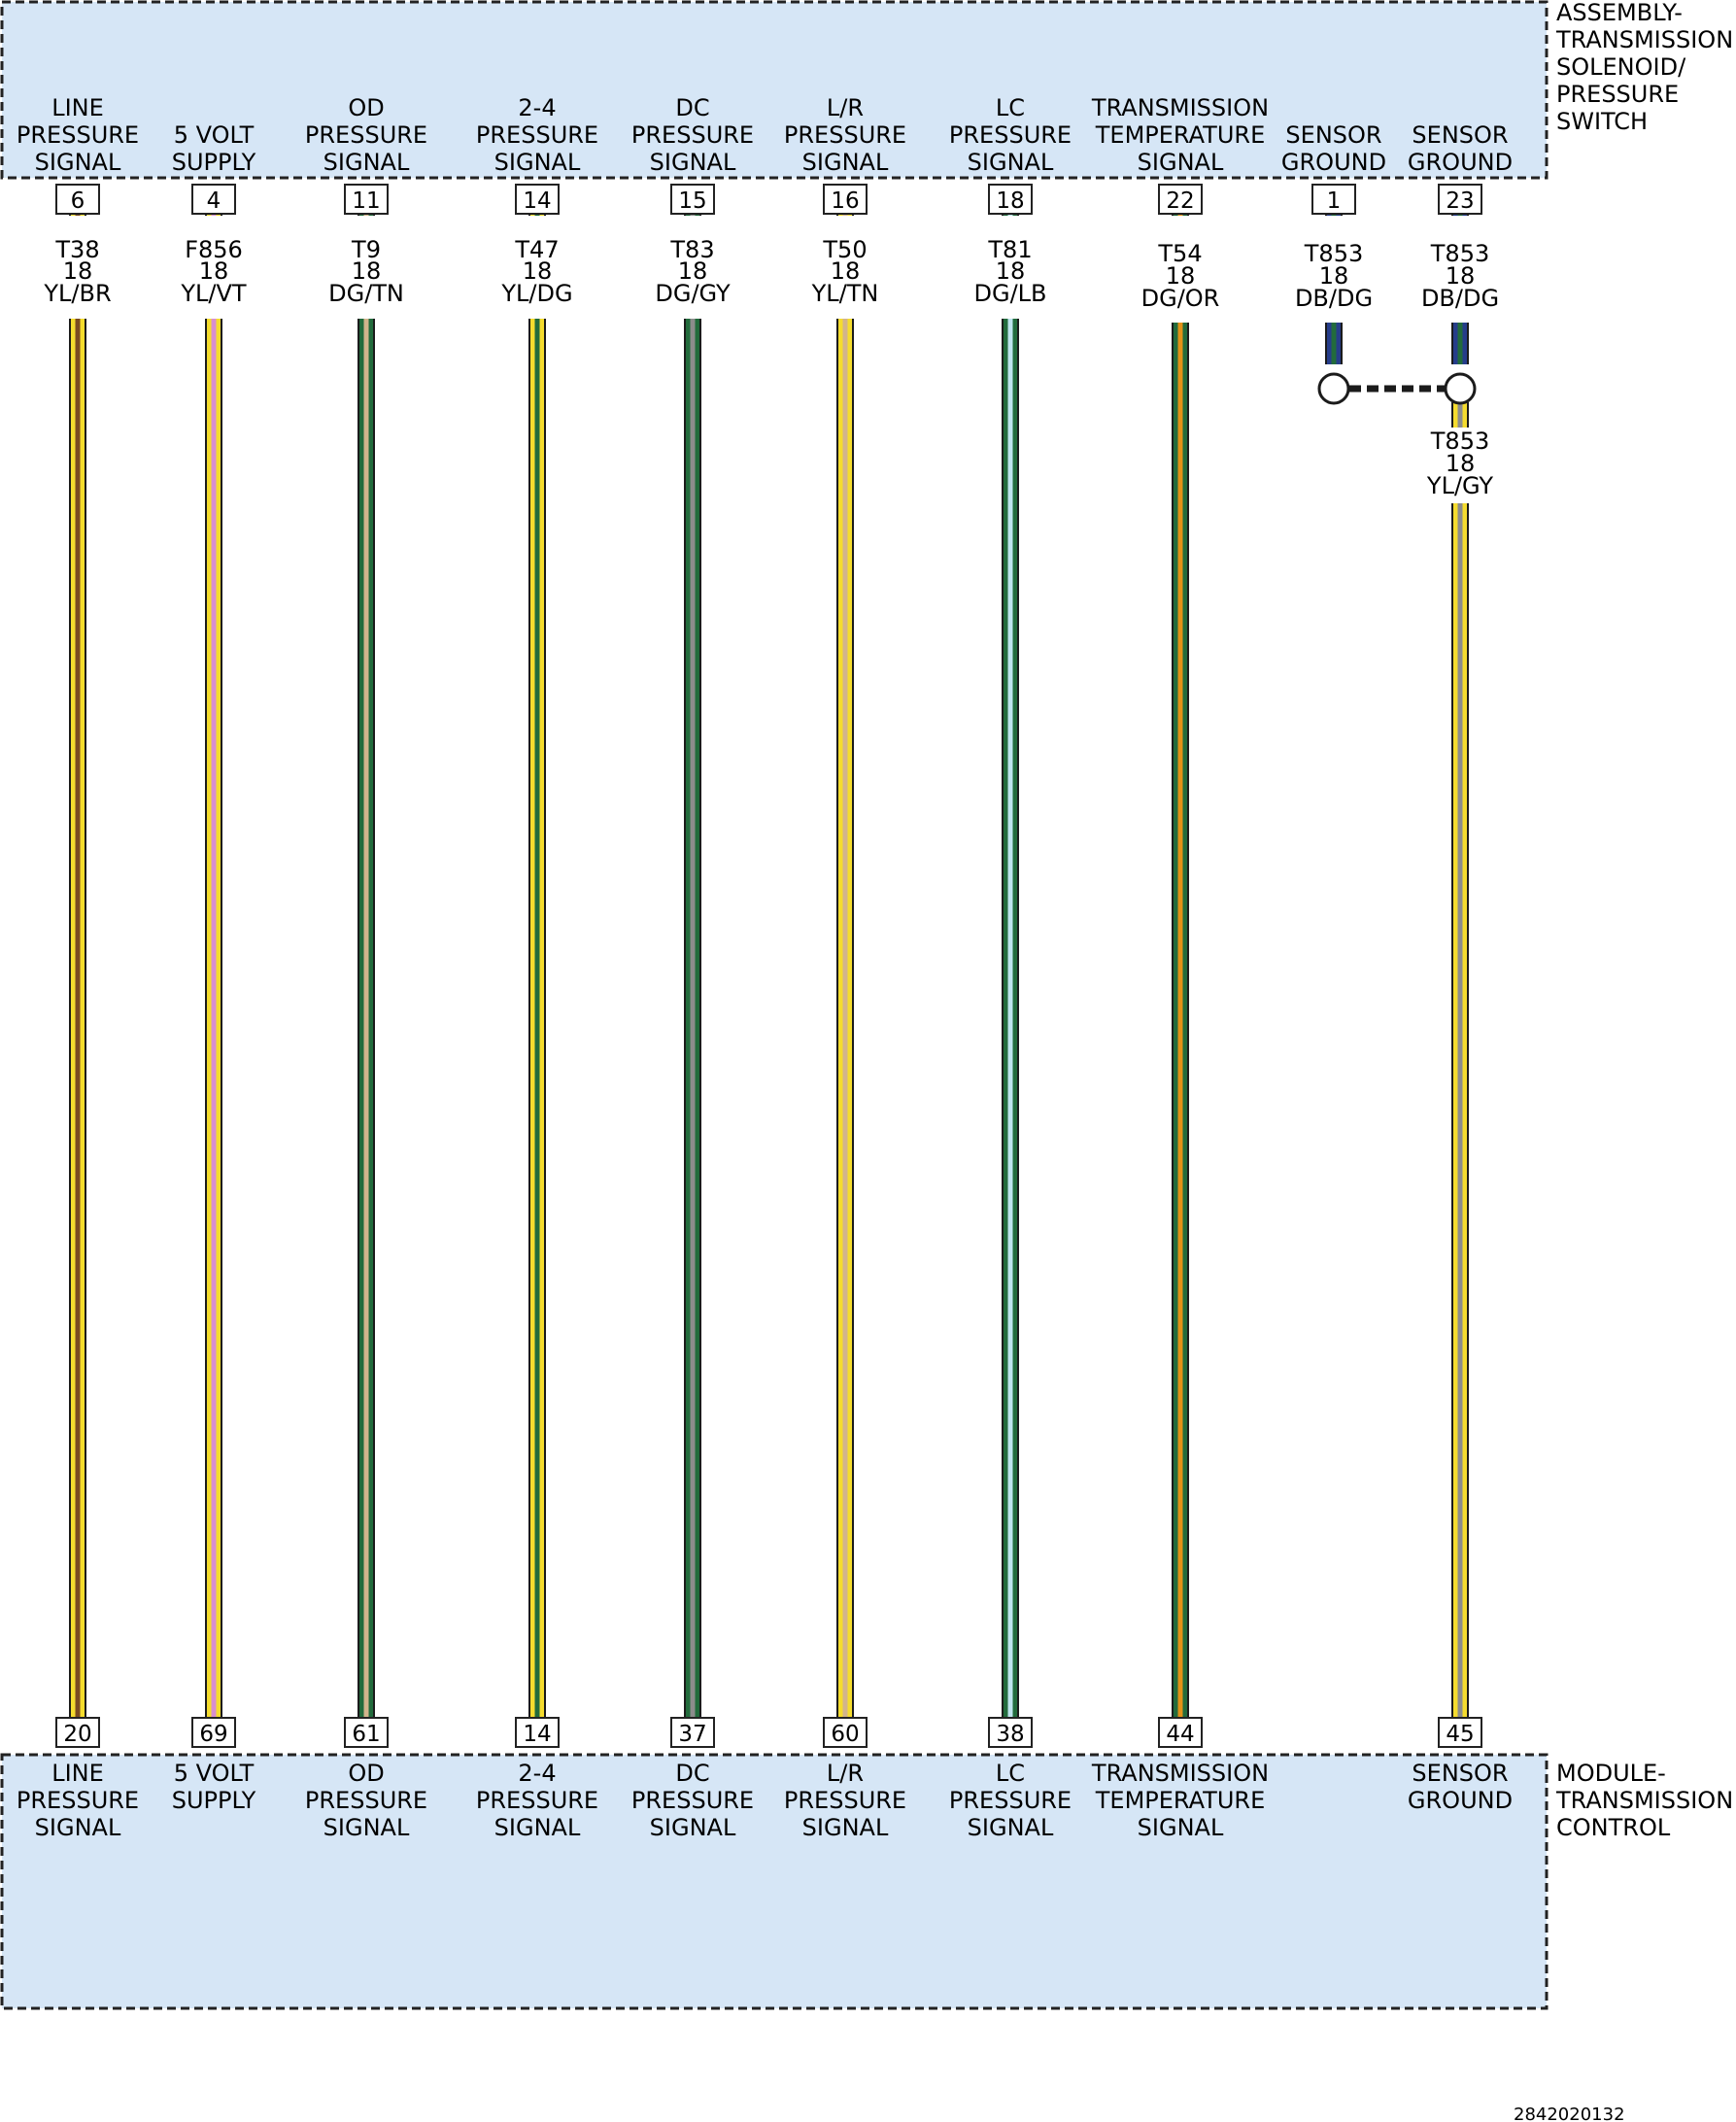 The width and height of the screenshot is (1736, 2122). Describe the element at coordinates (213, 293) in the screenshot. I see `color-code-5-volt-supply: YL/VT` at that location.